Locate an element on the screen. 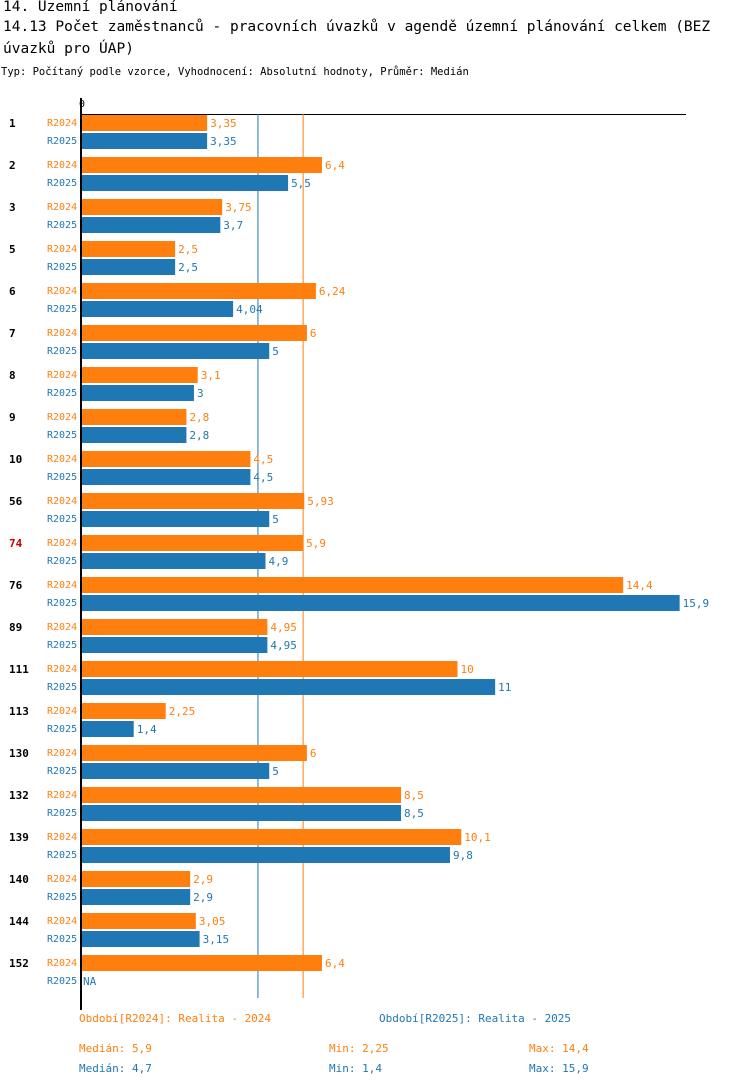 The image size is (750, 1086). category-label: 74 is located at coordinates (16, 543).